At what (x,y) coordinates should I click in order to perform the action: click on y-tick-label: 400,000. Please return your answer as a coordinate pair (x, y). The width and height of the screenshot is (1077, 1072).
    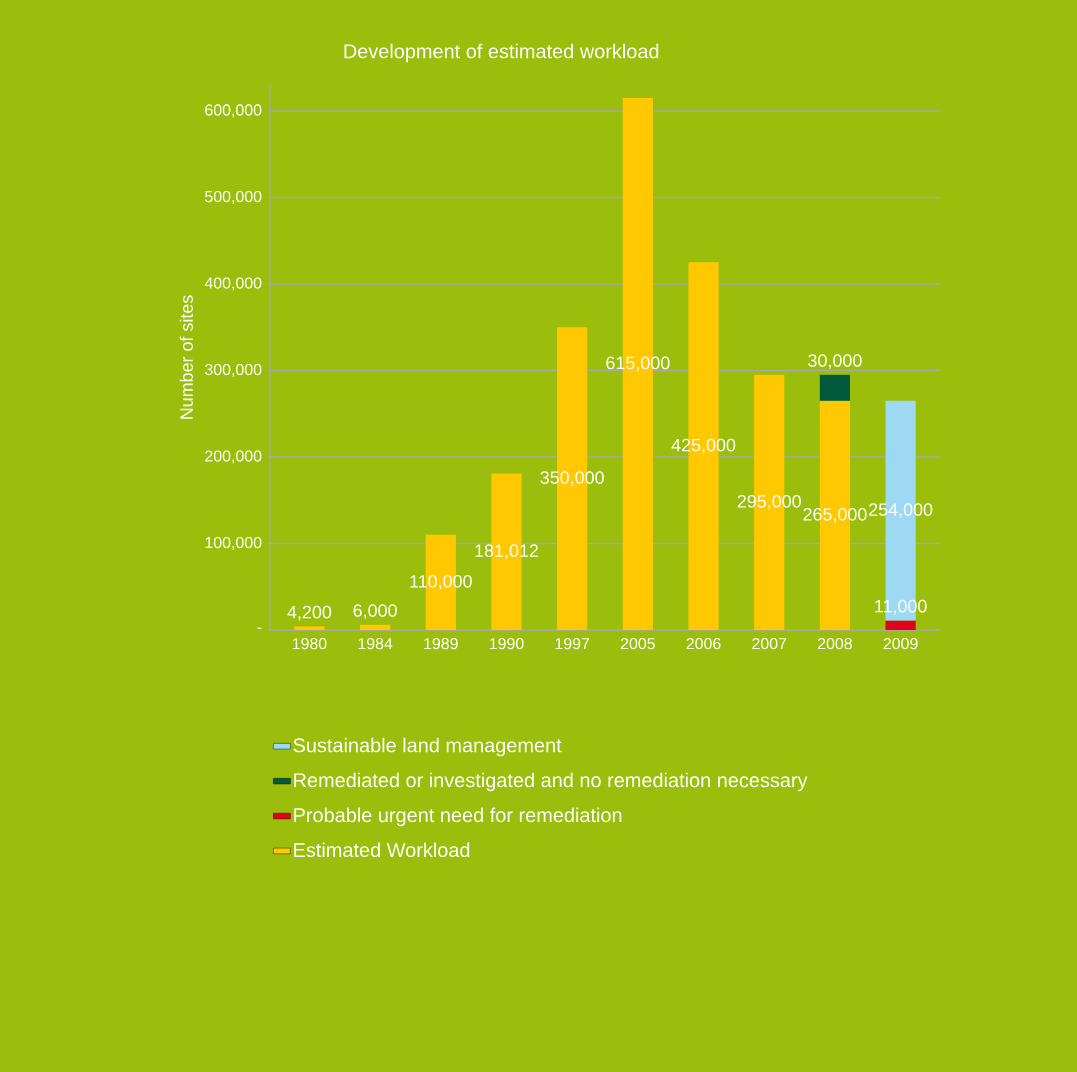
    Looking at the image, I should click on (233, 284).